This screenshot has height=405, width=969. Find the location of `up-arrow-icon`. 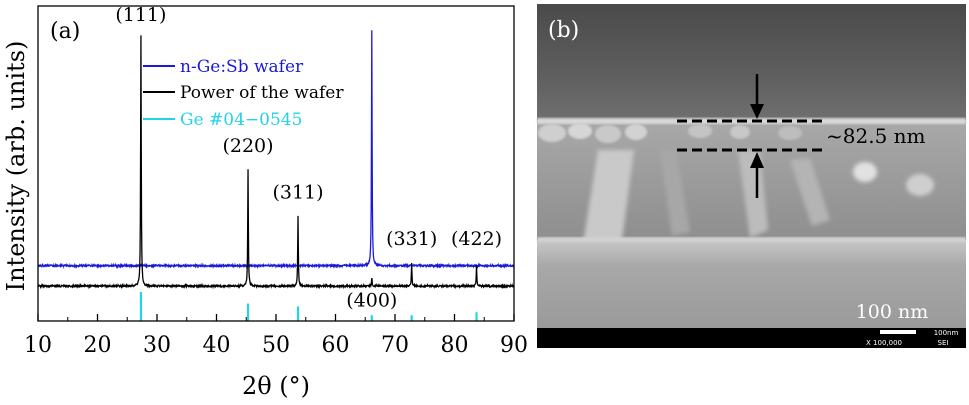

up-arrow-icon is located at coordinates (757, 160).